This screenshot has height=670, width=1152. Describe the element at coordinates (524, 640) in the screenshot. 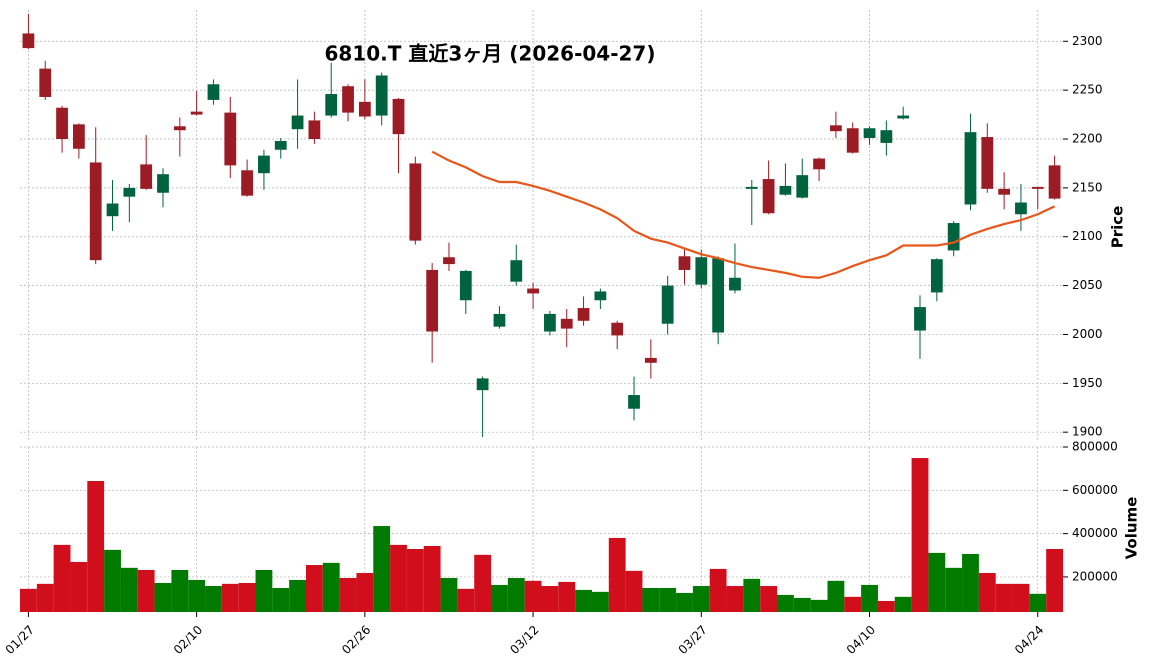

I see `x-tick-label: 03/12` at that location.